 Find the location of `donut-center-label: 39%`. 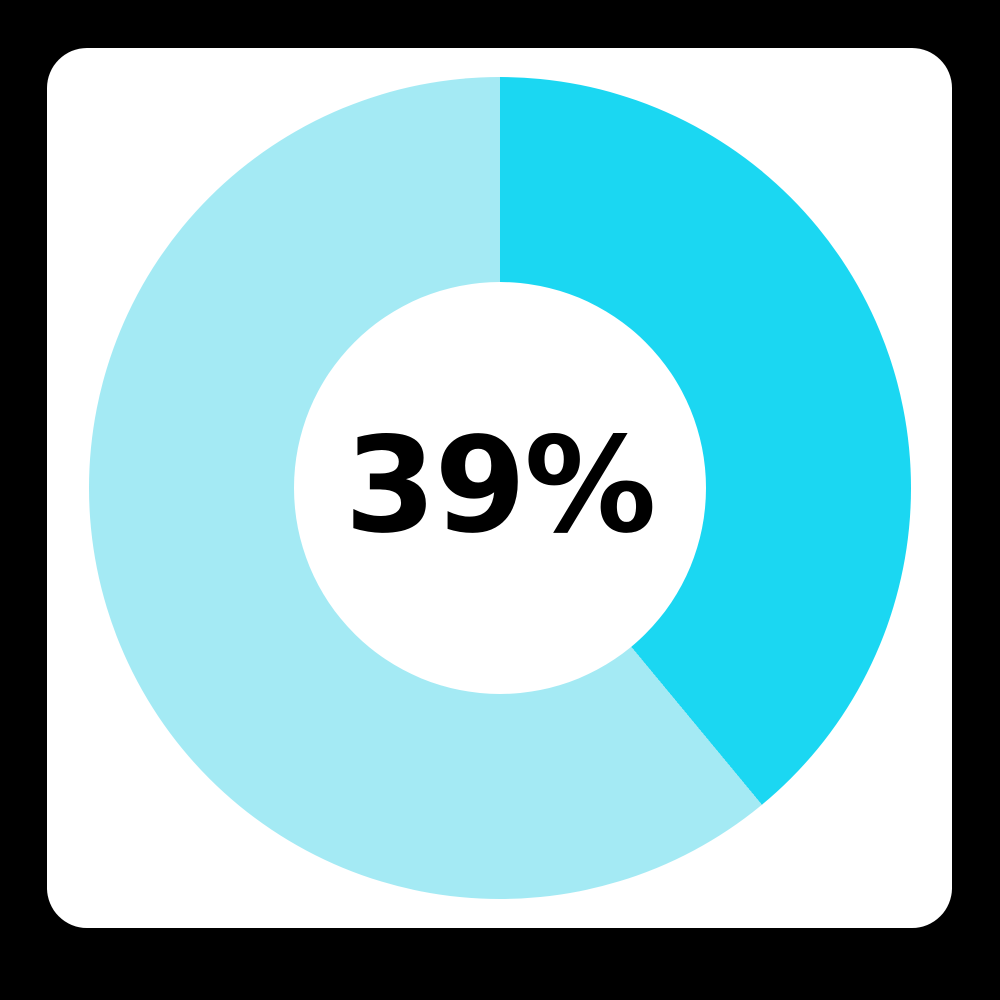

donut-center-label: 39% is located at coordinates (500, 486).